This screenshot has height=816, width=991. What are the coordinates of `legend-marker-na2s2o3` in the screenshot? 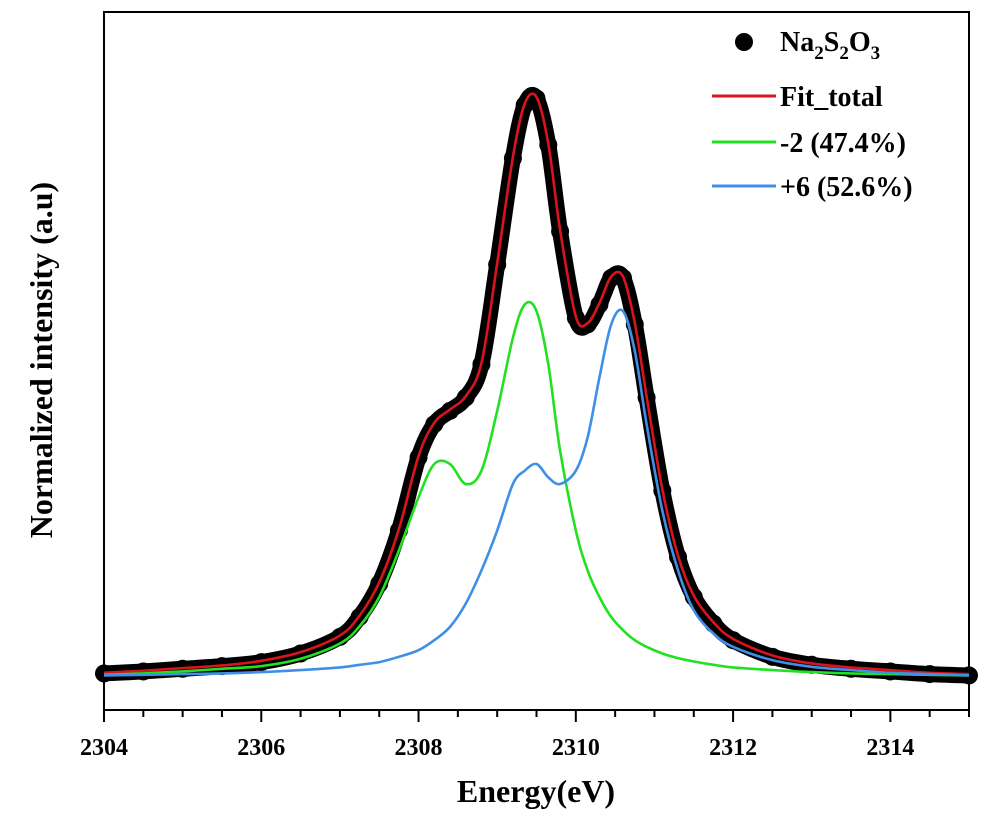 It's located at (744, 42).